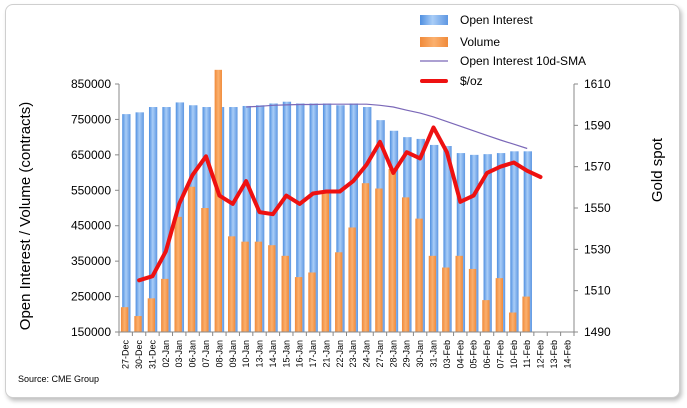  What do you see at coordinates (597, 332) in the screenshot?
I see `right-y-tick-label: 1490` at bounding box center [597, 332].